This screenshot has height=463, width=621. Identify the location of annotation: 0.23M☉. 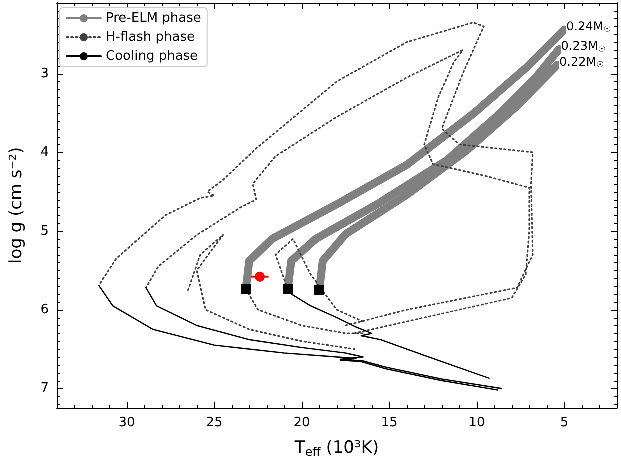
(583, 46).